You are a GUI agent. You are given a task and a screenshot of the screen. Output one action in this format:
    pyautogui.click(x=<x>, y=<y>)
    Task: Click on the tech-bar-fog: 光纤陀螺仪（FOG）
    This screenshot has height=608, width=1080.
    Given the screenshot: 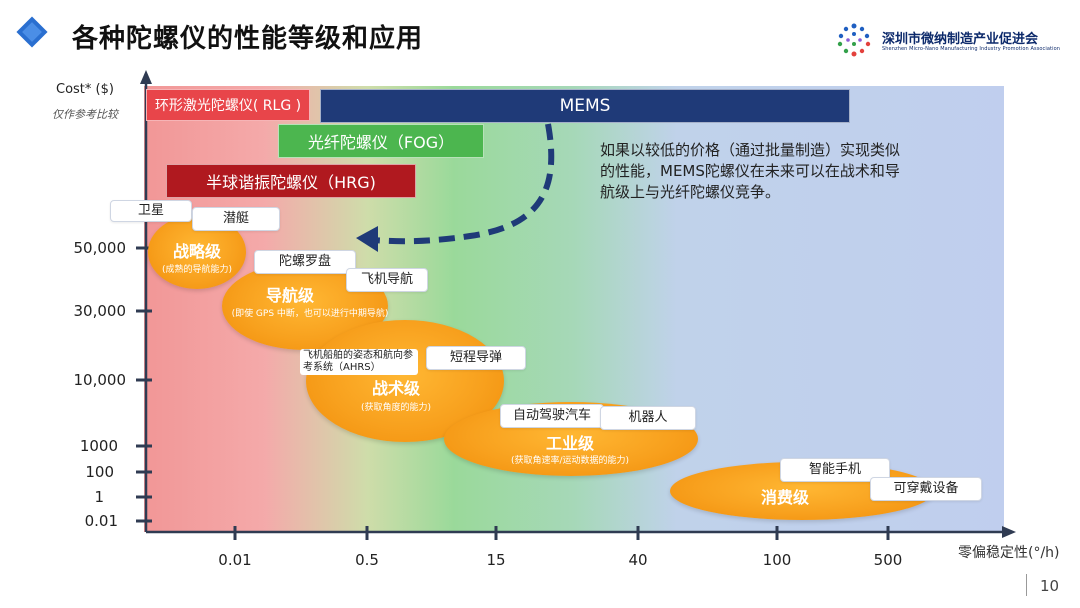 What is the action you would take?
    pyautogui.click(x=381, y=141)
    